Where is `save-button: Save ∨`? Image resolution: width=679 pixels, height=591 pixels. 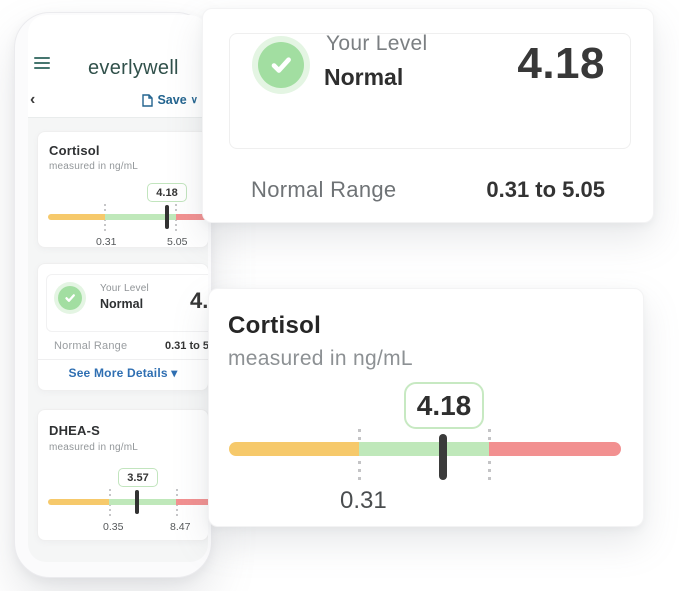 save-button: Save ∨ is located at coordinates (170, 100).